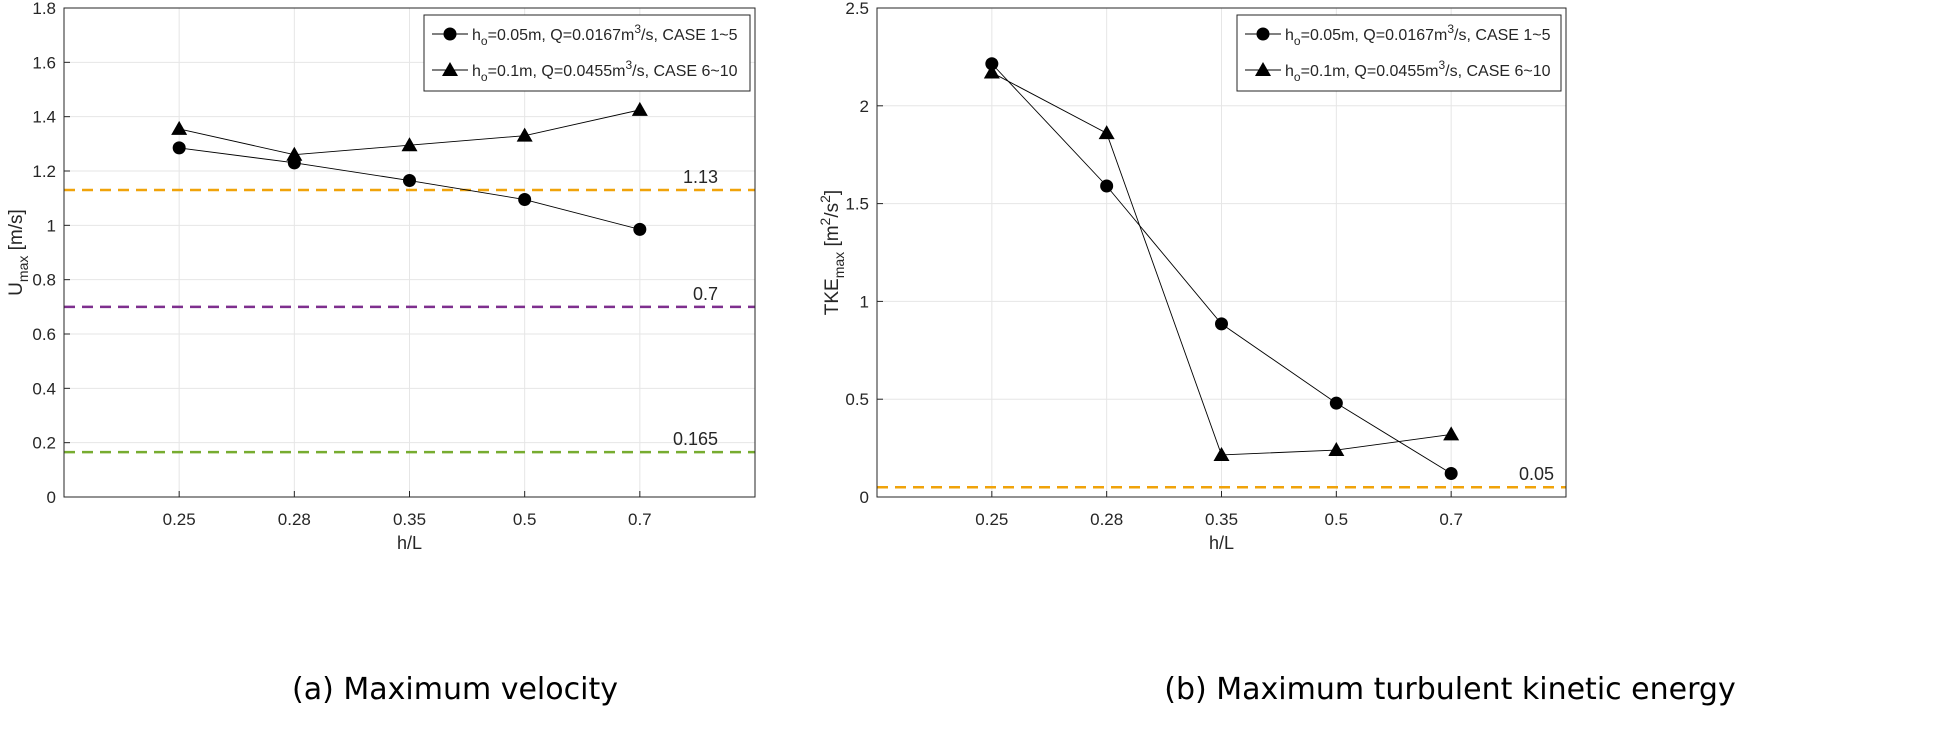 This screenshot has height=741, width=1958. Describe the element at coordinates (455, 689) in the screenshot. I see `caption-a: (a) Maximum velocity` at that location.